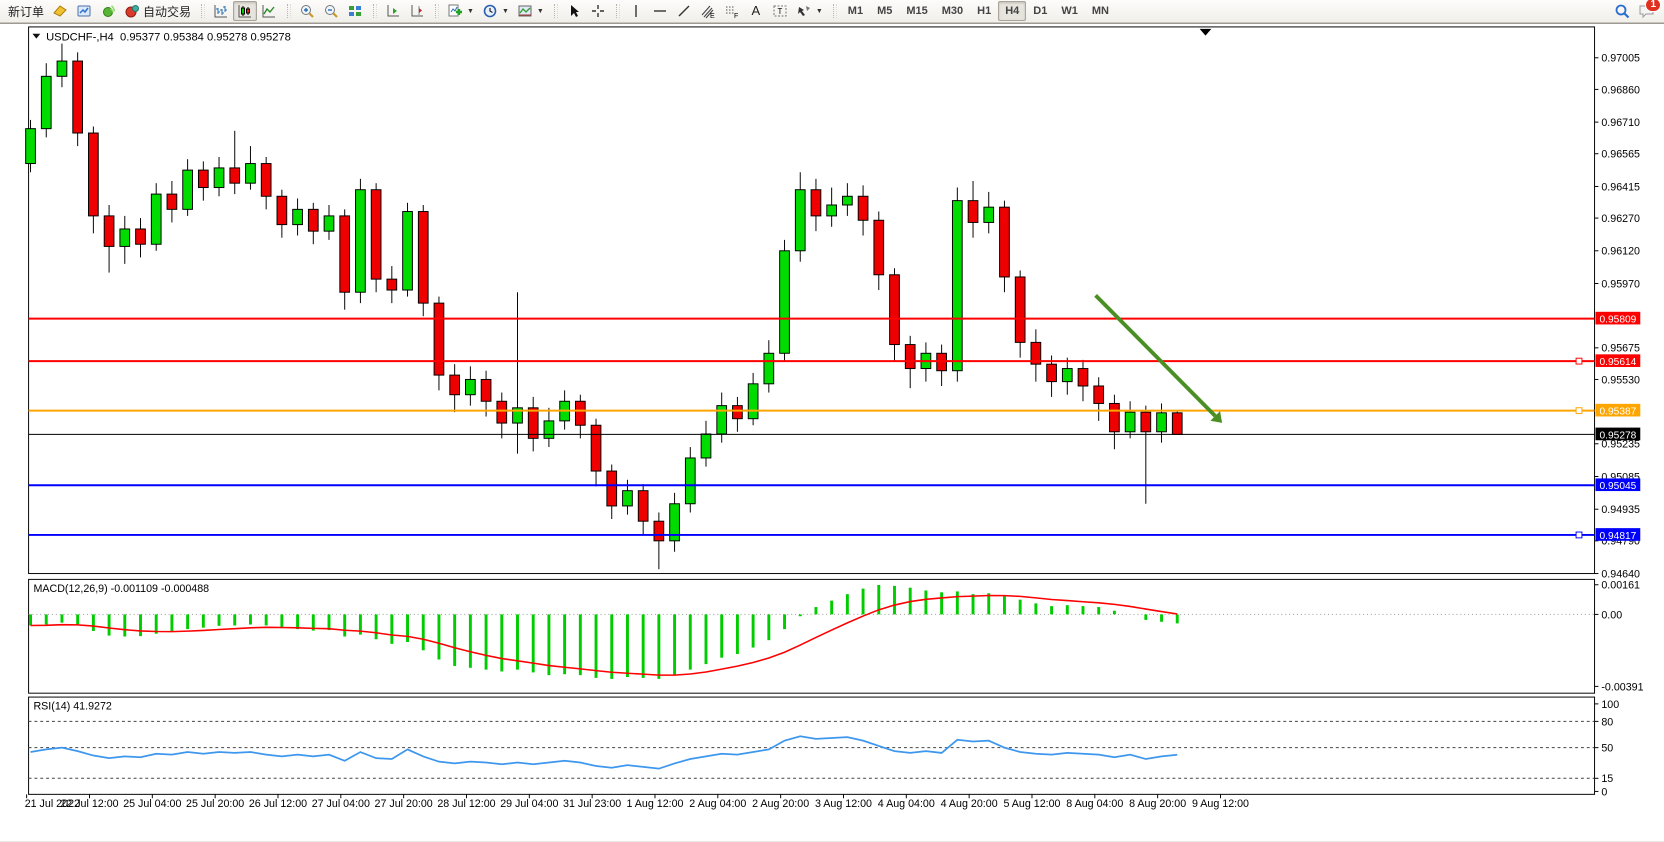 This screenshot has width=1664, height=842. I want to click on trend-line-button, so click(684, 11).